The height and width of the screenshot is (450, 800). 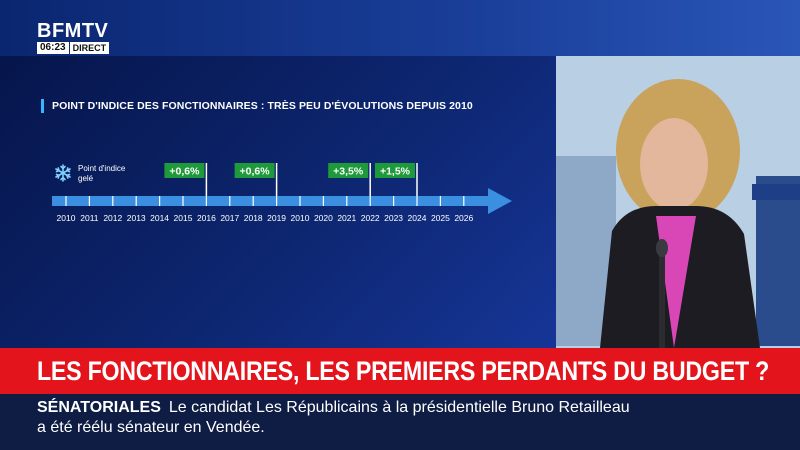 What do you see at coordinates (63, 173) in the screenshot?
I see `snowflake-icon` at bounding box center [63, 173].